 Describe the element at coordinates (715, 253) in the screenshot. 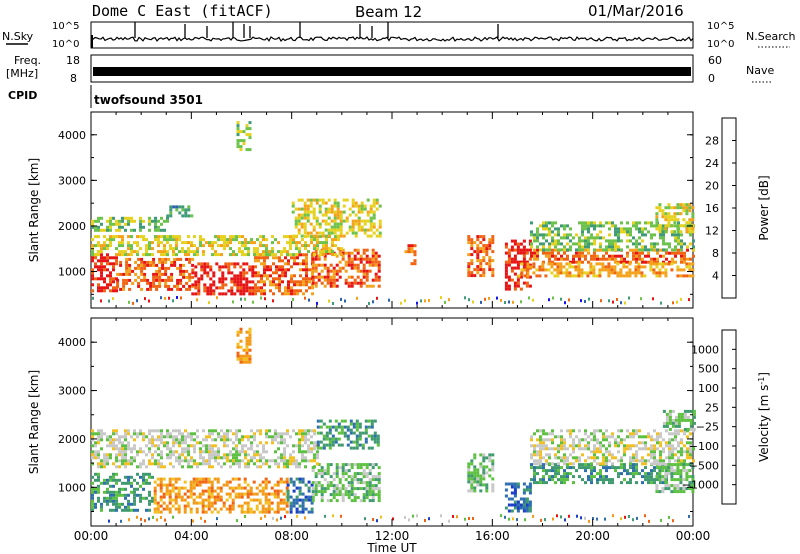

I see `colorbar-tick-label: 8` at that location.